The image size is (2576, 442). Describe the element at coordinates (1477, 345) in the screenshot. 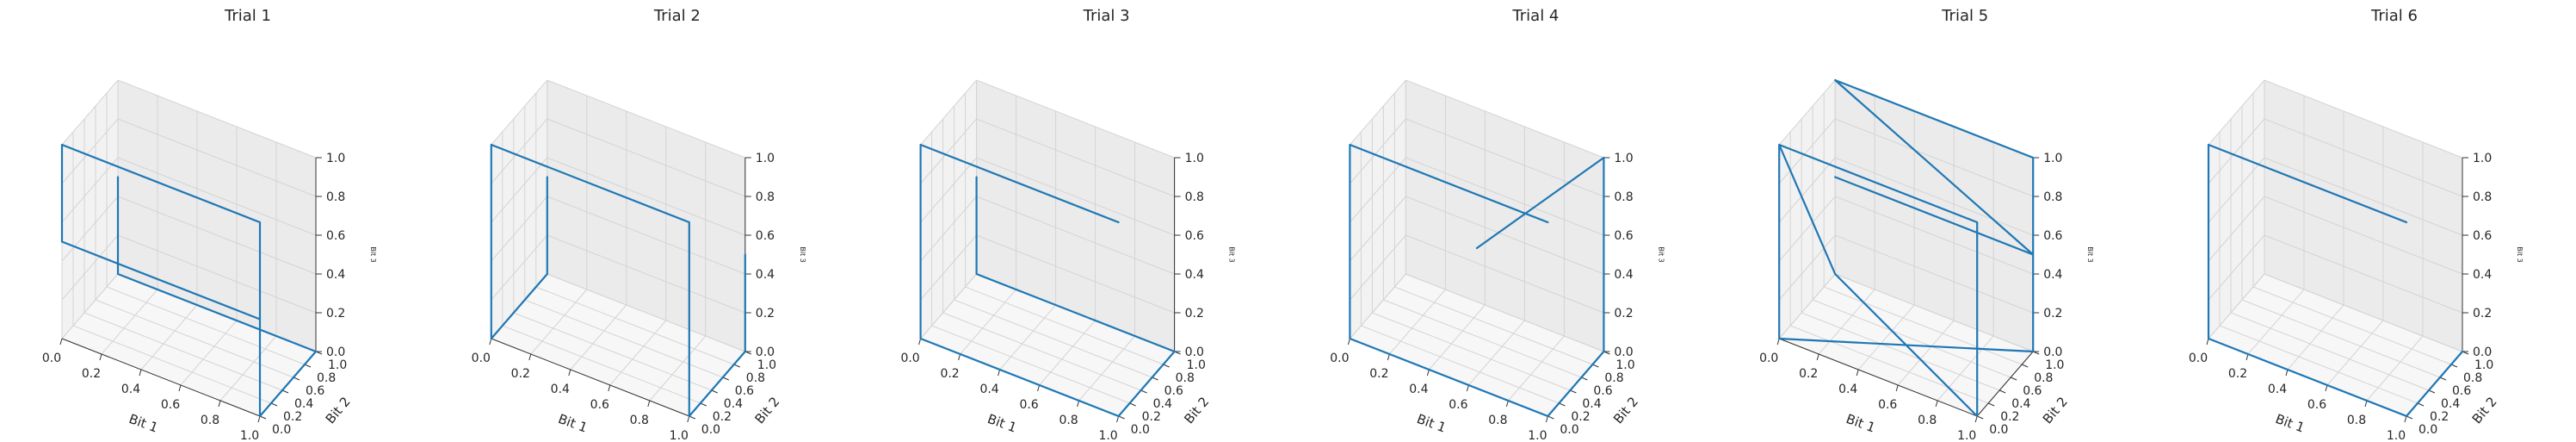

I see `floor-pane` at that location.